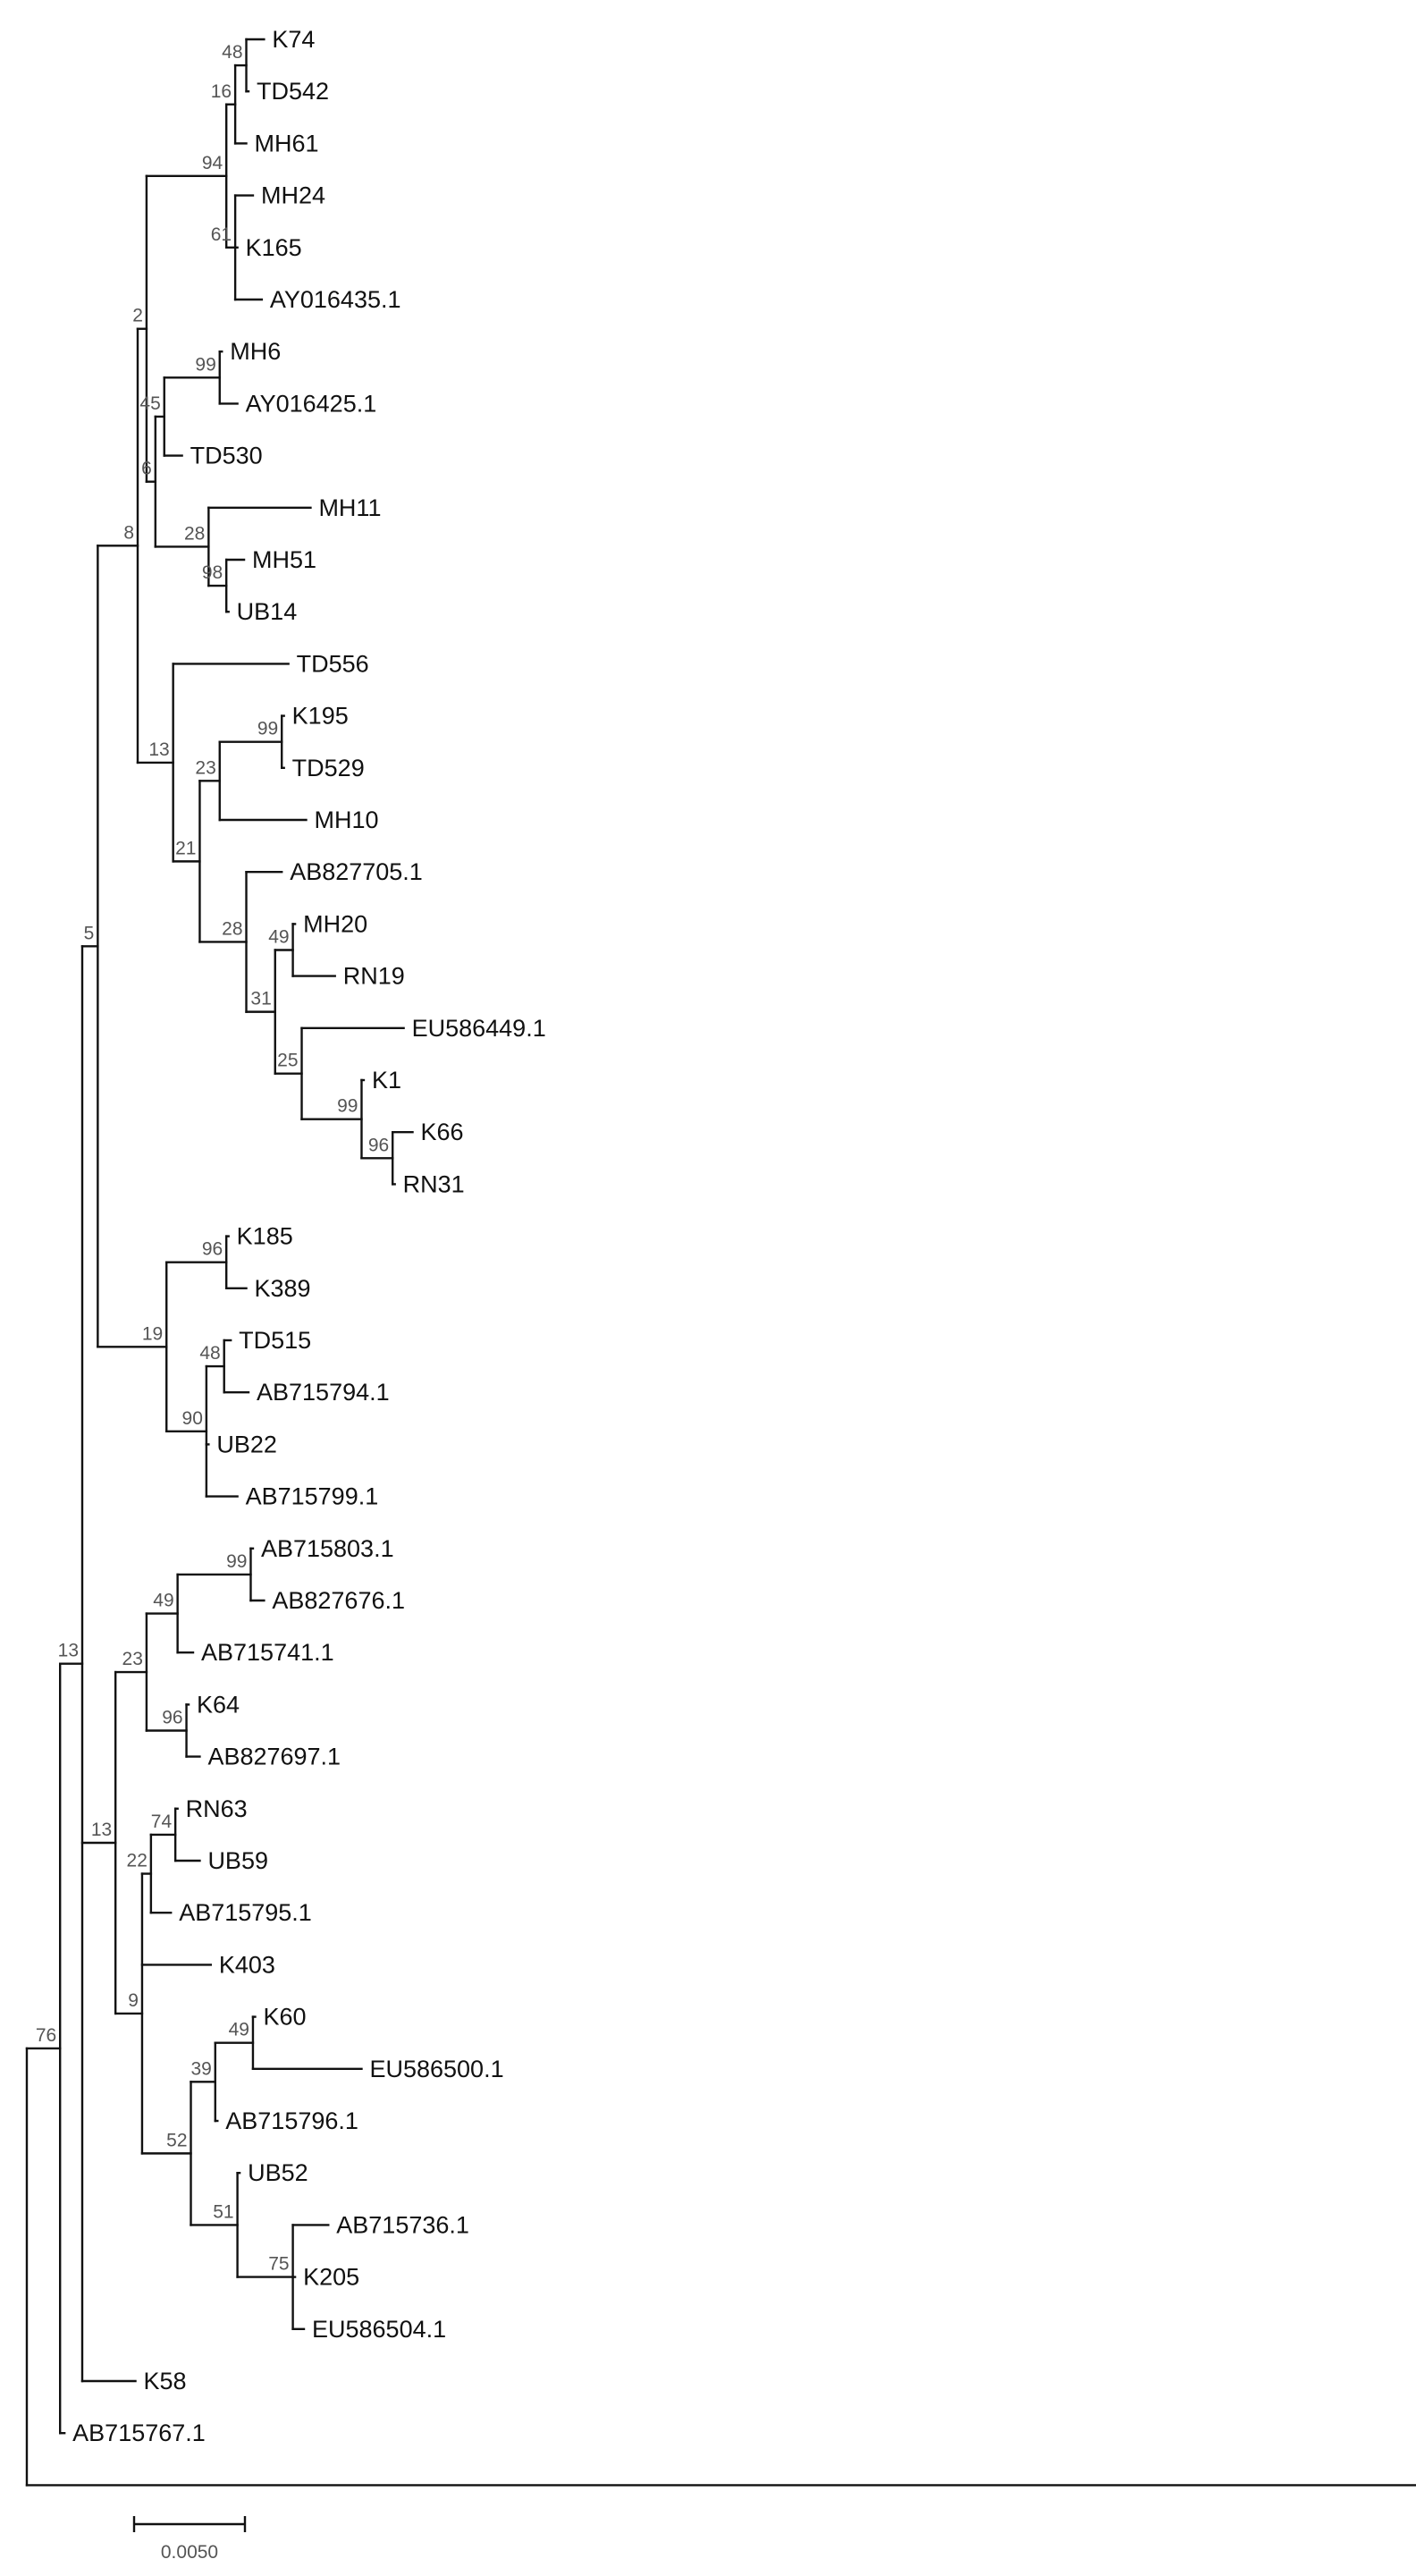 The image size is (1416, 2576). I want to click on bootstrap-value: 9, so click(133, 2000).